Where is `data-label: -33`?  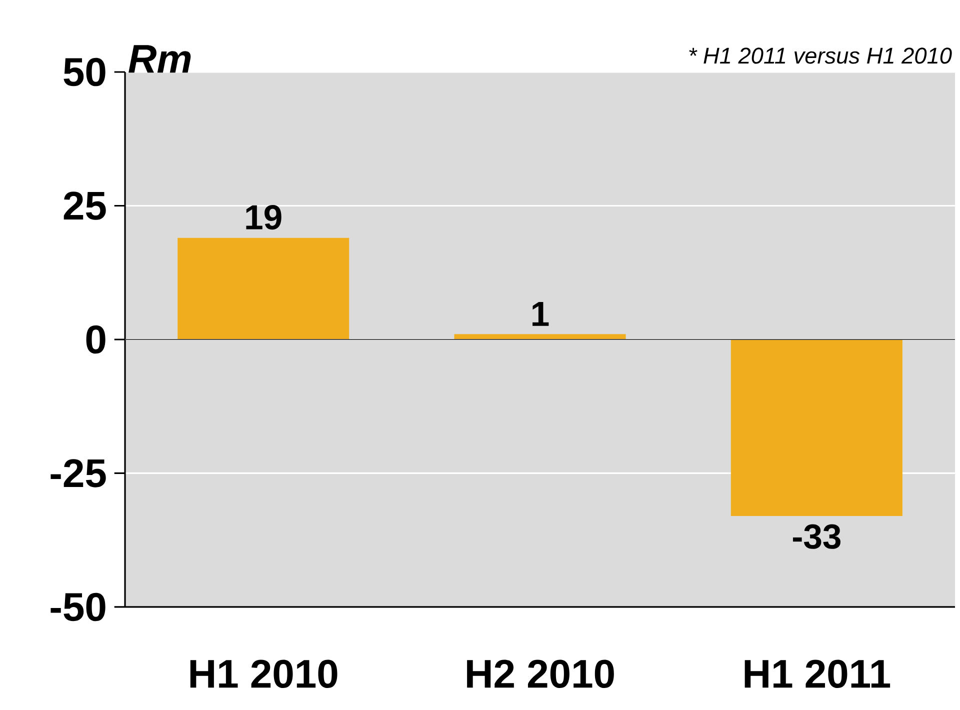
data-label: -33 is located at coordinates (816, 536).